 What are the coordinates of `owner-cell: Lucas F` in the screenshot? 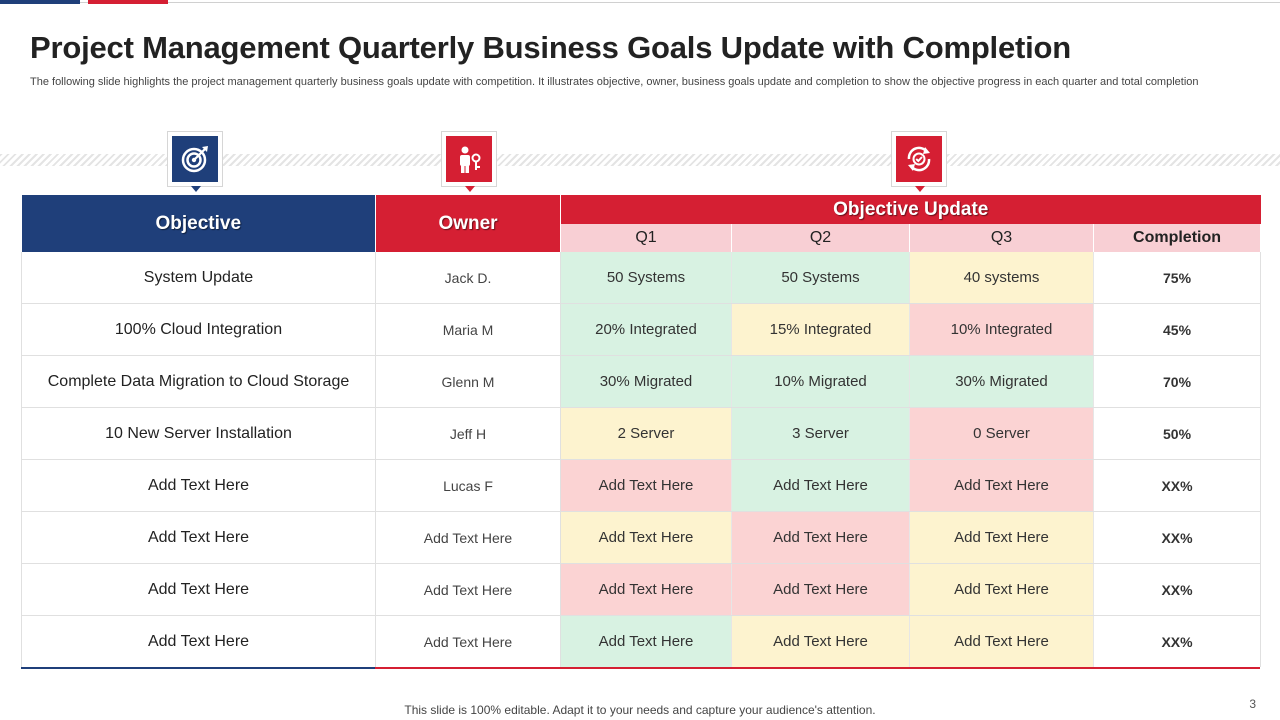 It's located at (468, 485).